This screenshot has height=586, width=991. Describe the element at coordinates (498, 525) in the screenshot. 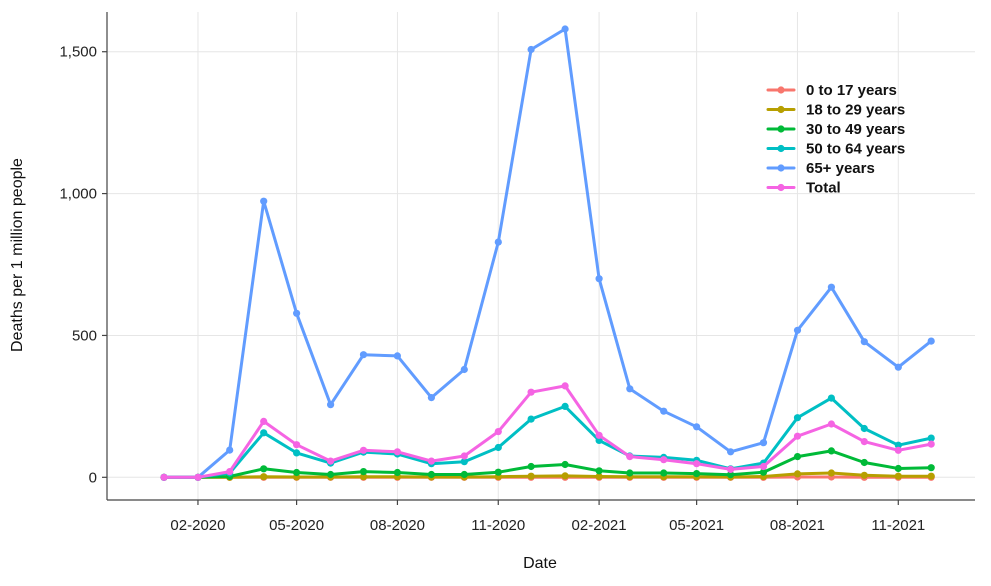

I see `x-tick-label: 11-2020` at that location.